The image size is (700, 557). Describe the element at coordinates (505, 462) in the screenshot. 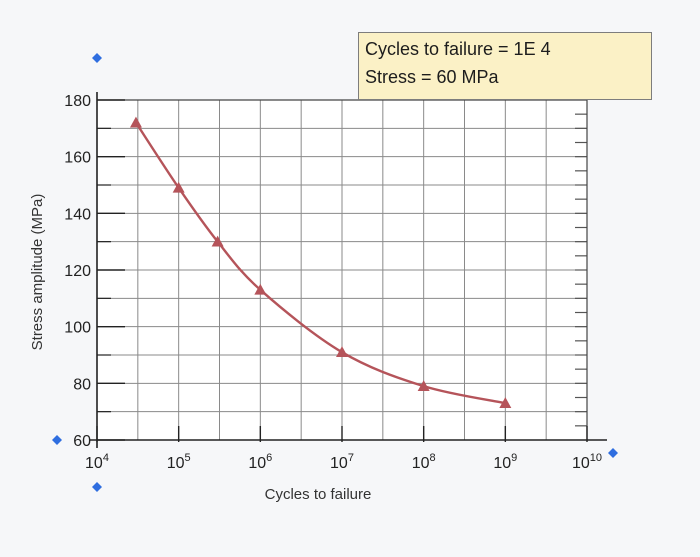

I see `x-tick-label: 10⁹` at that location.